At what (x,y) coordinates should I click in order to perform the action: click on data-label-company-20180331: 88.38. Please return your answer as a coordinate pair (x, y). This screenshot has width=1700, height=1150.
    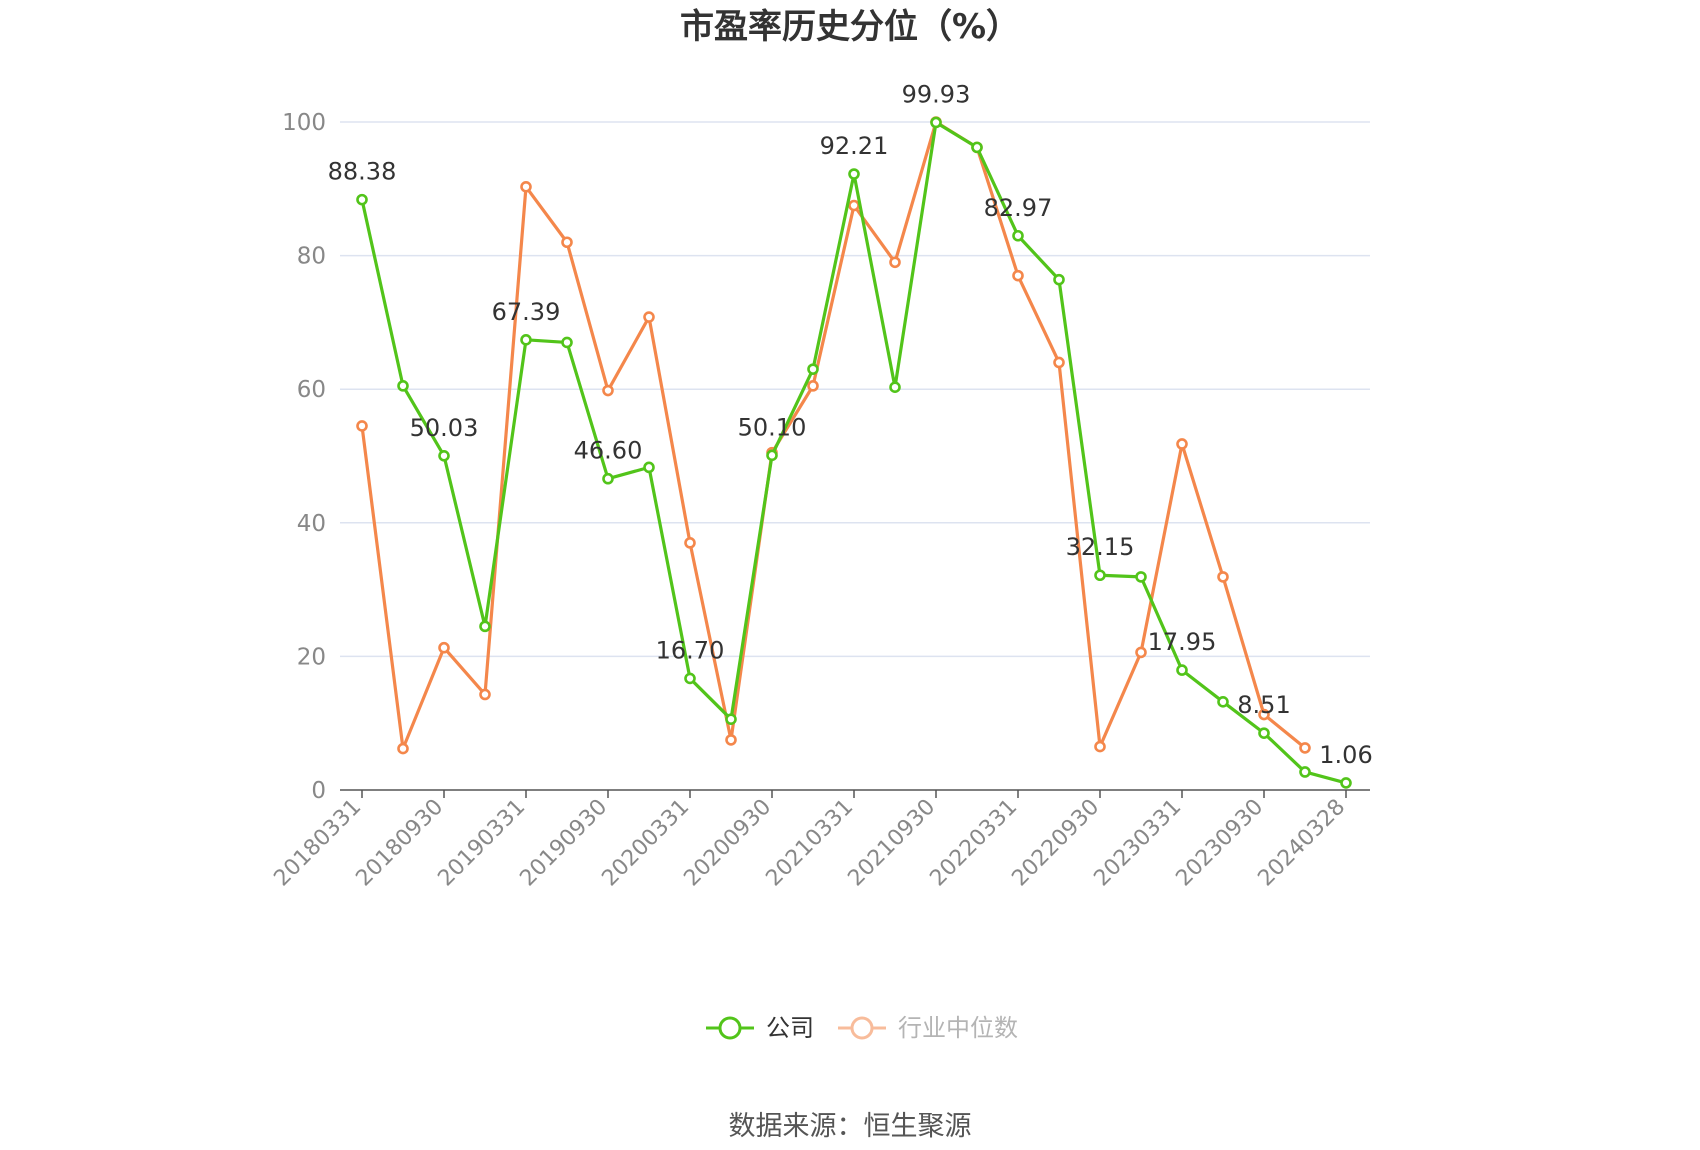
    Looking at the image, I should click on (362, 172).